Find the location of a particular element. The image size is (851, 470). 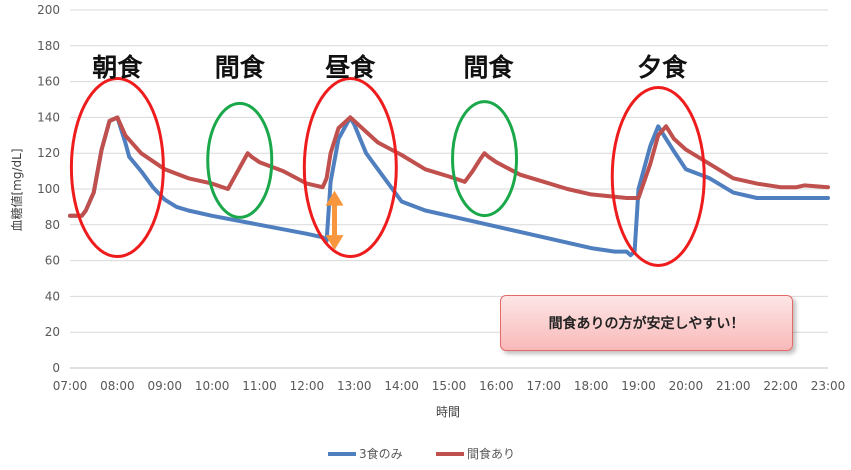

y-tick-label: 20 is located at coordinates (52, 332).